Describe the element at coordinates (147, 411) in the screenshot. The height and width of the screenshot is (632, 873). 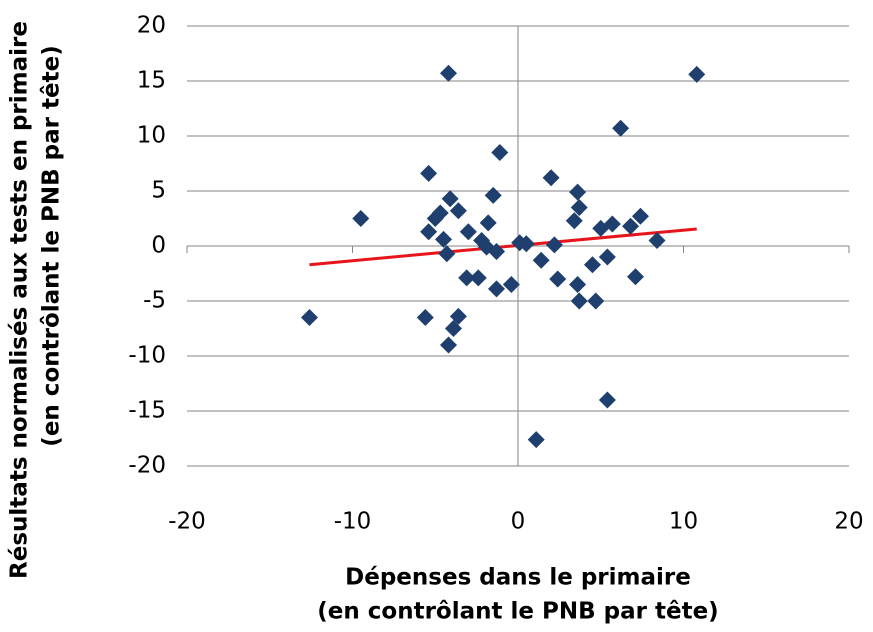
I see `y-tick-label: -15` at that location.